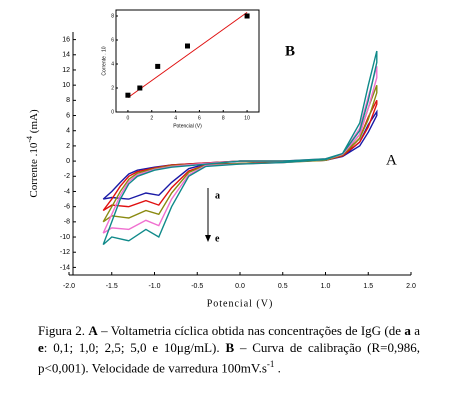  I want to click on y-tick-label: 4, so click(68, 131).